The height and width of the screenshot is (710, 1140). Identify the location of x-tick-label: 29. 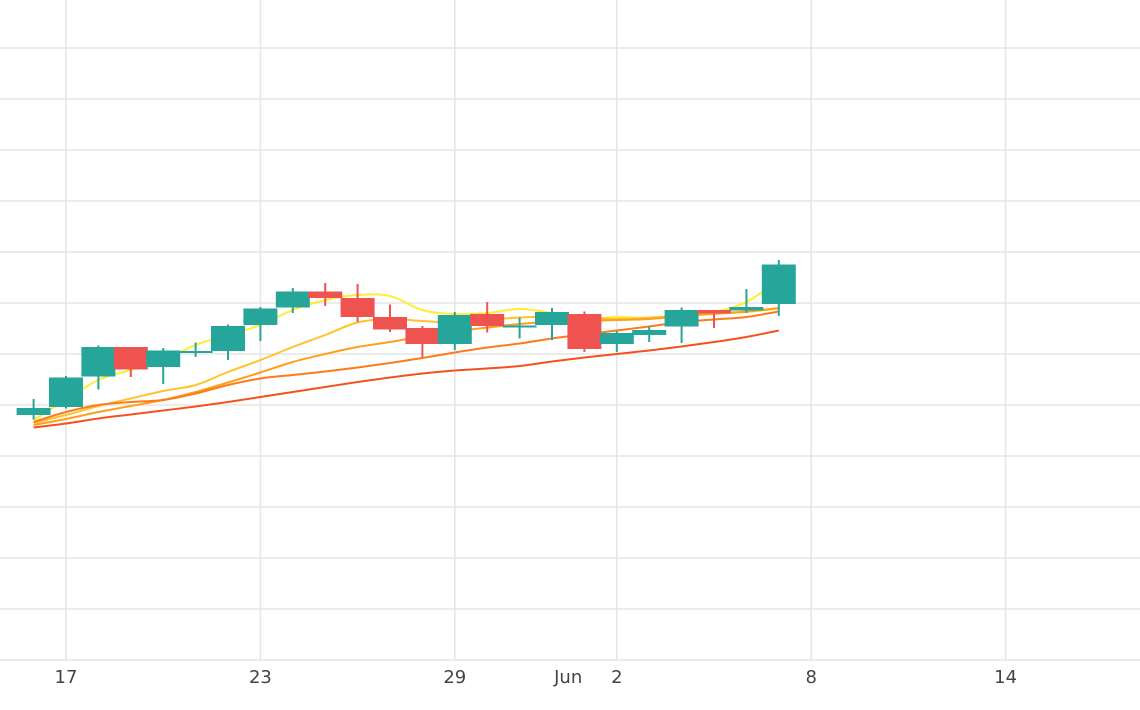
(454, 677).